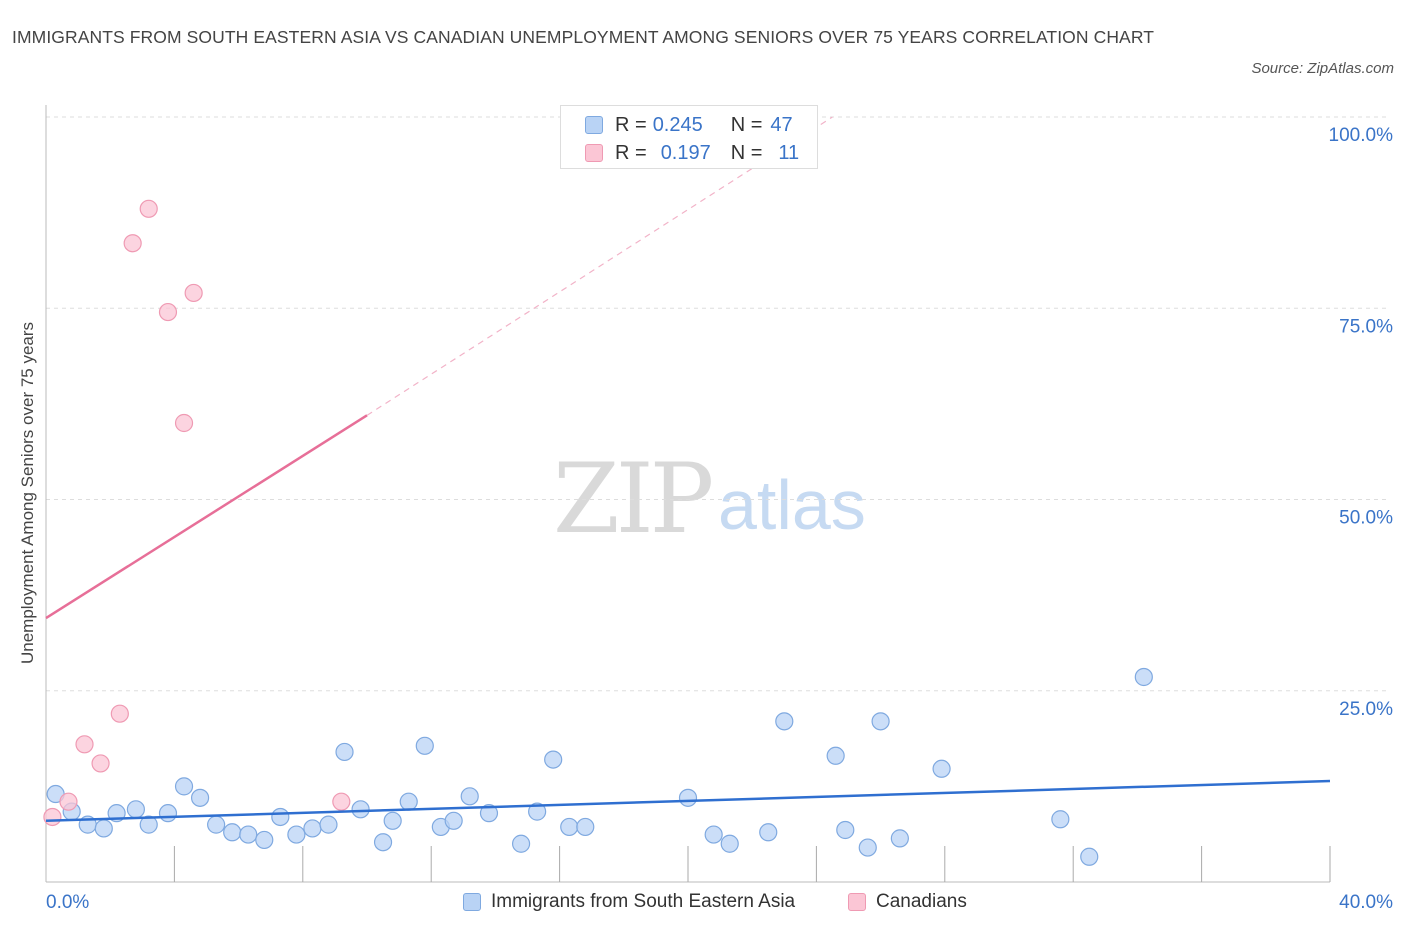 This screenshot has height=930, width=1406. What do you see at coordinates (1361, 135) in the screenshot?
I see `y-tick-label: 100.0%` at bounding box center [1361, 135].